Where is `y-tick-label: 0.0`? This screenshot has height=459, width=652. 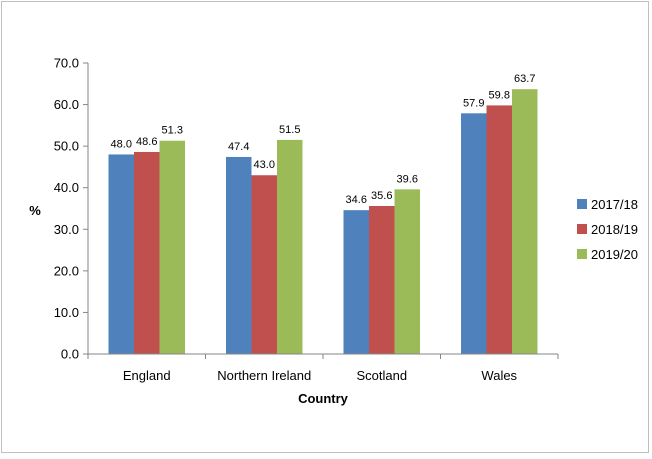 y-tick-label: 0.0 is located at coordinates (70, 354).